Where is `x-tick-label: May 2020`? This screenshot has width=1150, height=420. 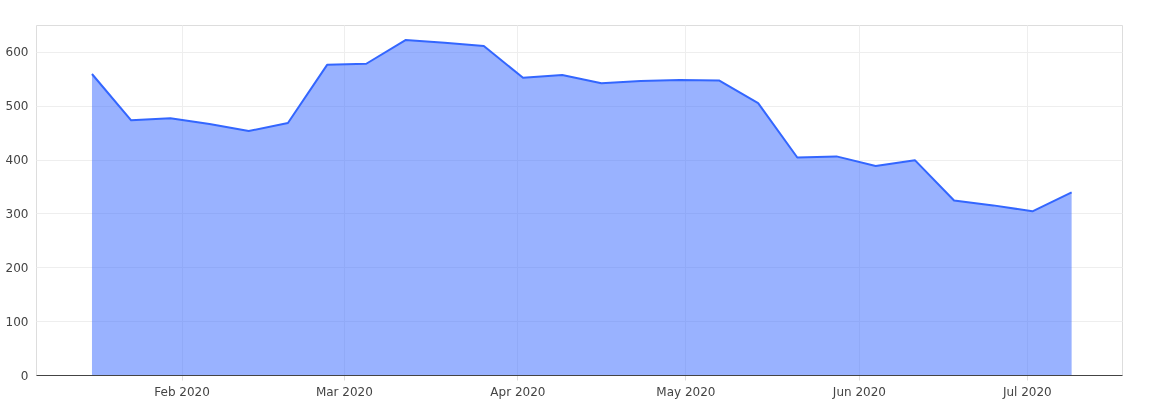 x-tick-label: May 2020 is located at coordinates (686, 391).